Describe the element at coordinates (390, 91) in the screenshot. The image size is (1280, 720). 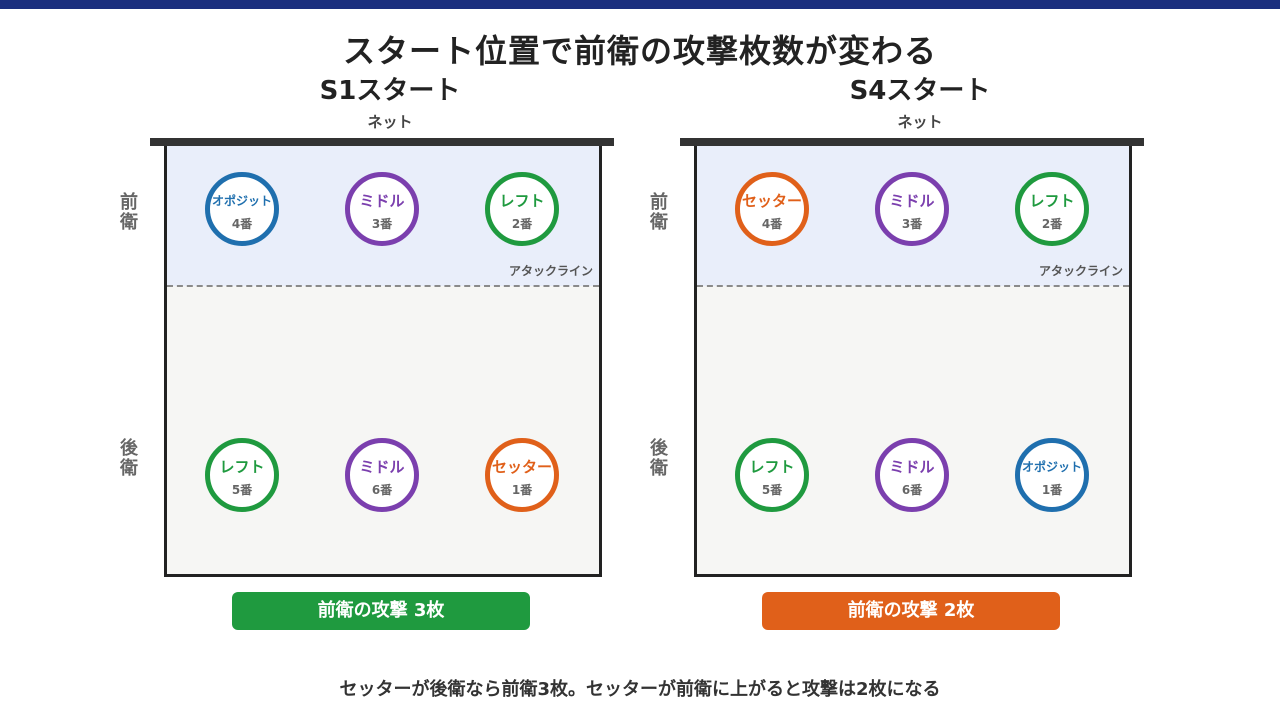
I see `panel-title: S1スタート` at that location.